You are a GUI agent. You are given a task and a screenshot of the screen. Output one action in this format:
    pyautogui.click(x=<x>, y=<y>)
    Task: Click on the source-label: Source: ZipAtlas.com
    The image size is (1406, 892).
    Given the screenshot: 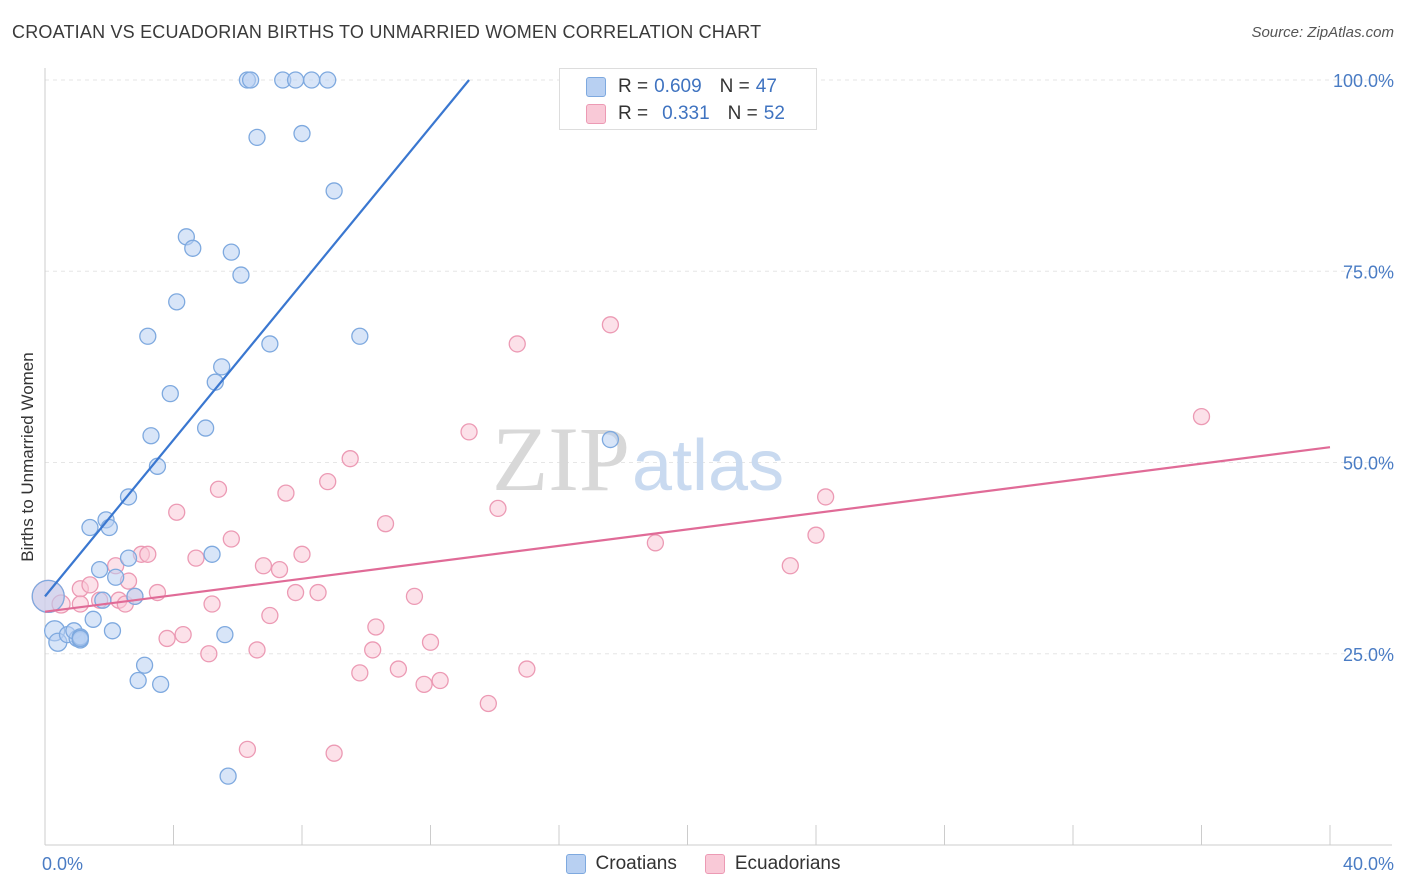 What is the action you would take?
    pyautogui.click(x=1322, y=32)
    